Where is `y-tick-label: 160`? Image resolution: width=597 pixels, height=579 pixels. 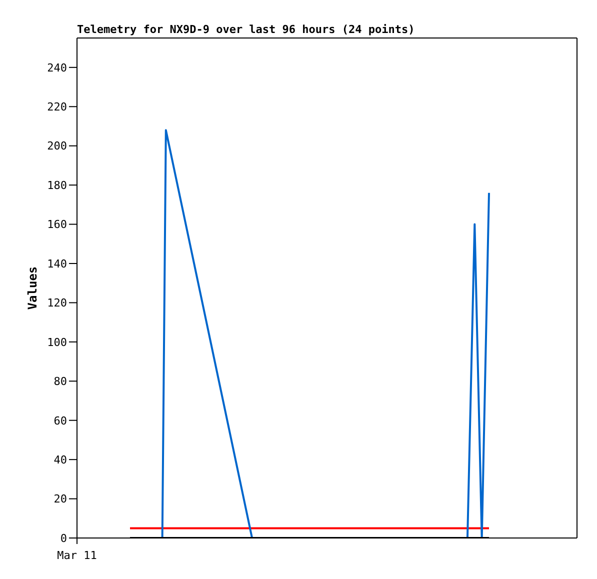 y-tick-label: 160 is located at coordinates (57, 225).